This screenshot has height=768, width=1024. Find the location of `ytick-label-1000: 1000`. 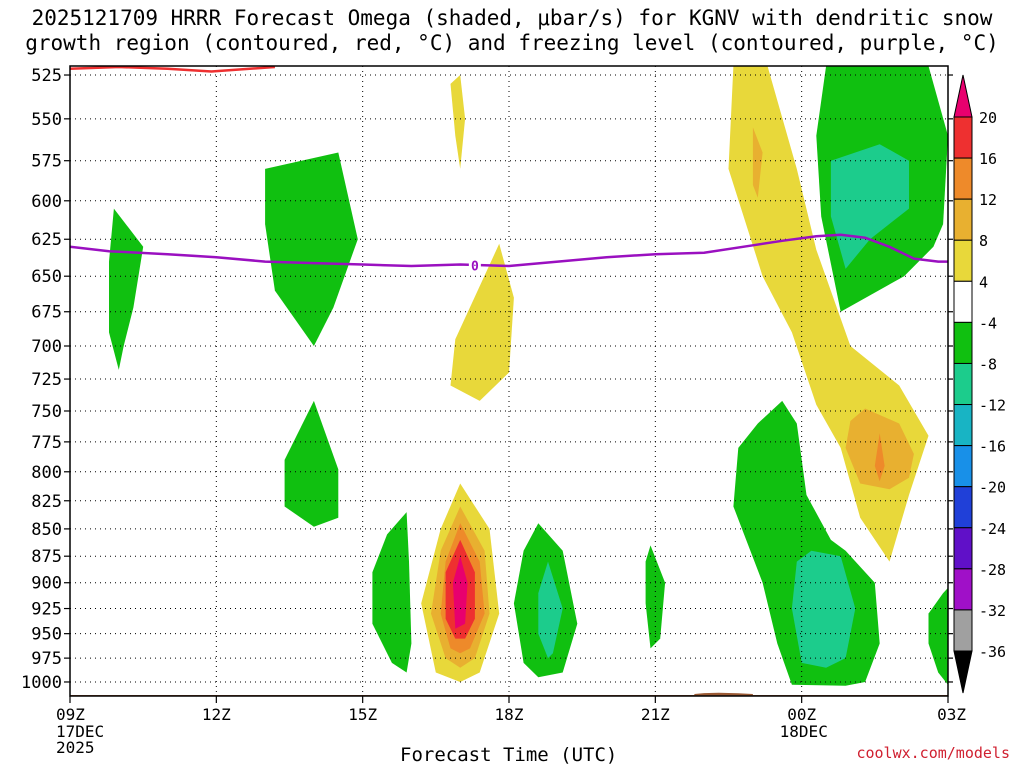

ytick-label-1000: 1000 is located at coordinates (41, 683).